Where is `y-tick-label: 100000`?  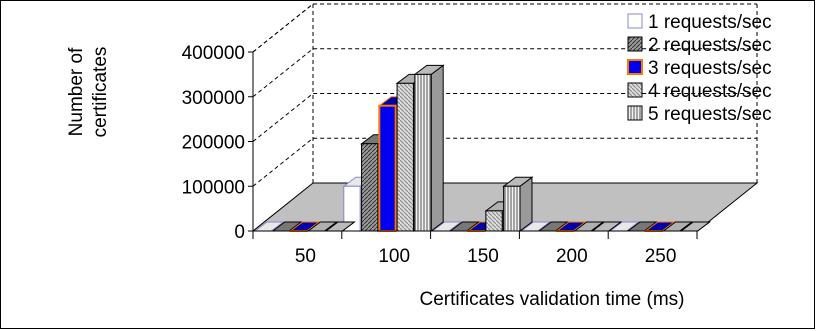 y-tick-label: 100000 is located at coordinates (213, 187).